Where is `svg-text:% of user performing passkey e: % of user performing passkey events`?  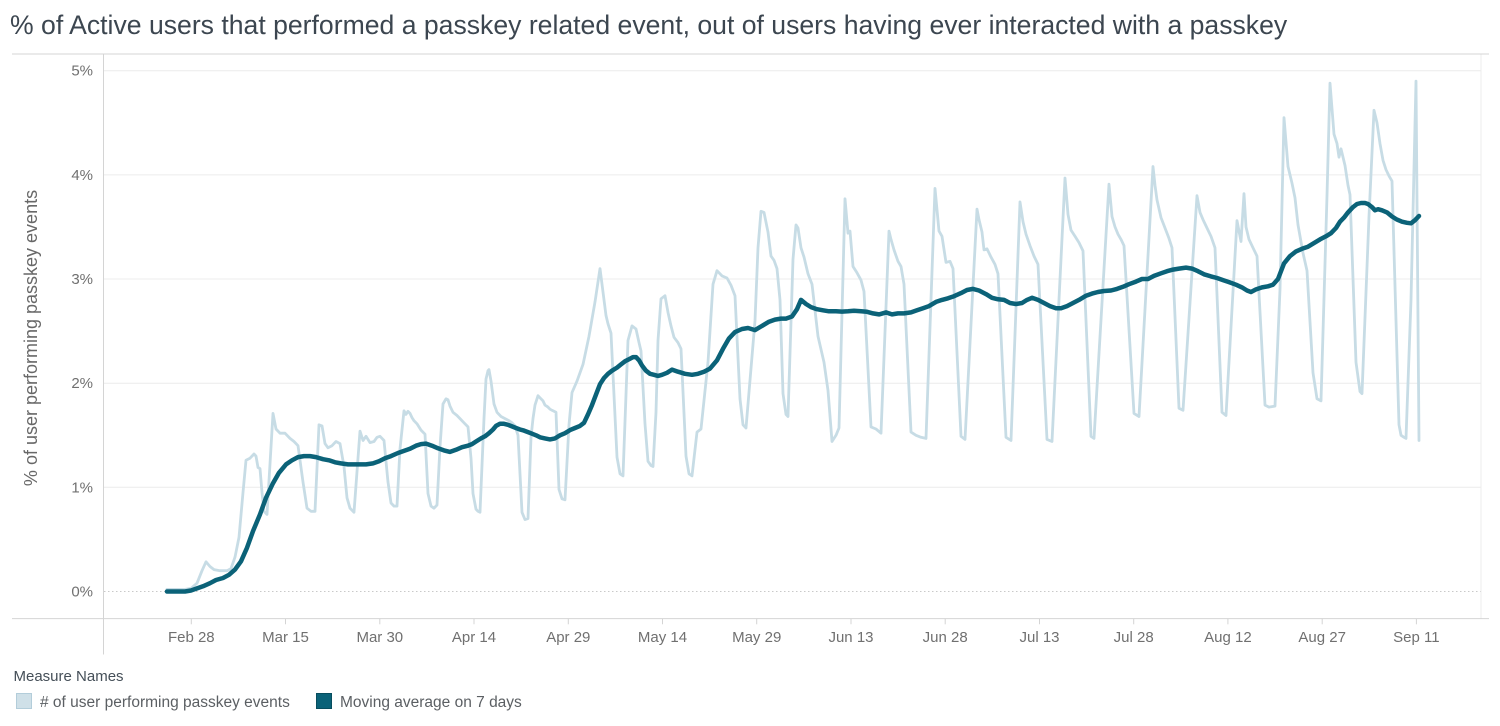
svg-text:% of user performing passkey e: % of user performing passkey events is located at coordinates (31, 338).